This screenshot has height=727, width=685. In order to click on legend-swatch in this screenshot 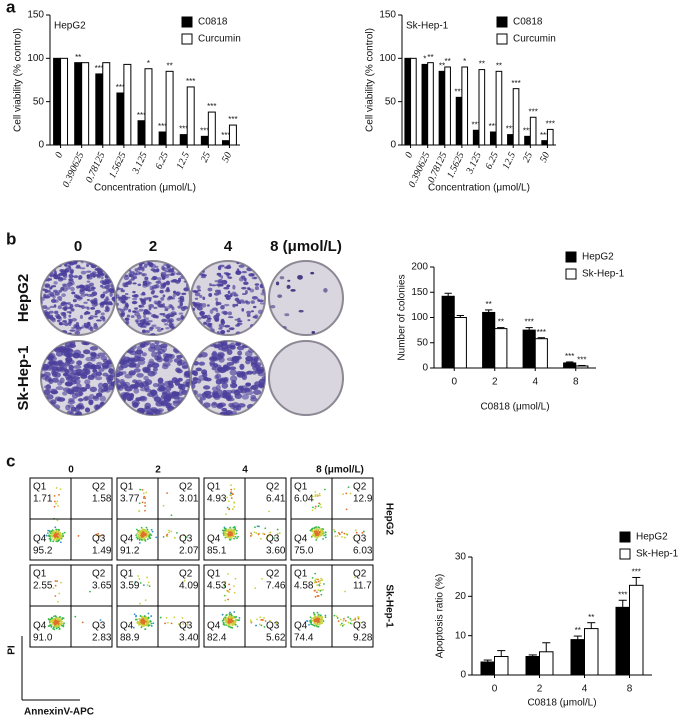, I will do `click(625, 537)`.